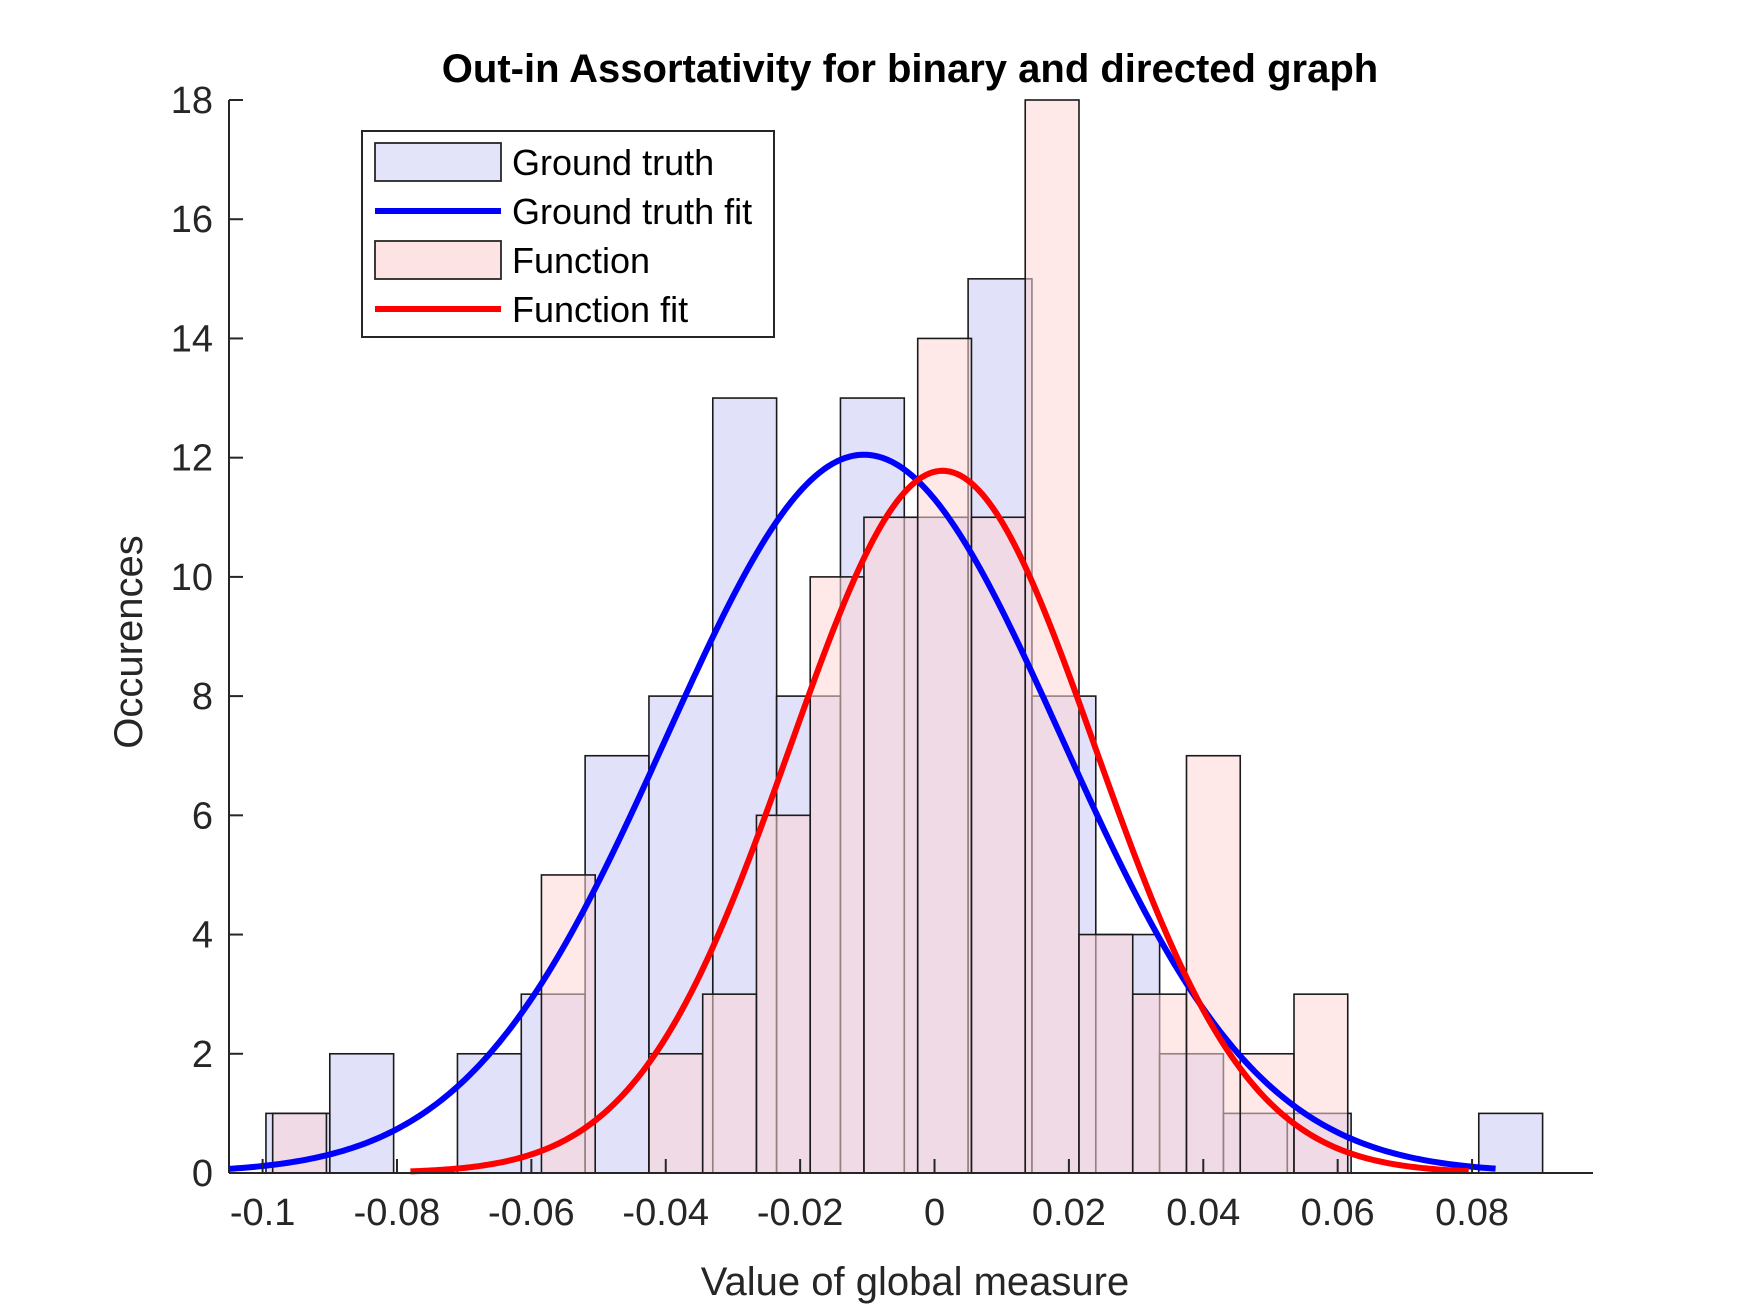  What do you see at coordinates (192, 578) in the screenshot?
I see `y-tick-label: 10` at bounding box center [192, 578].